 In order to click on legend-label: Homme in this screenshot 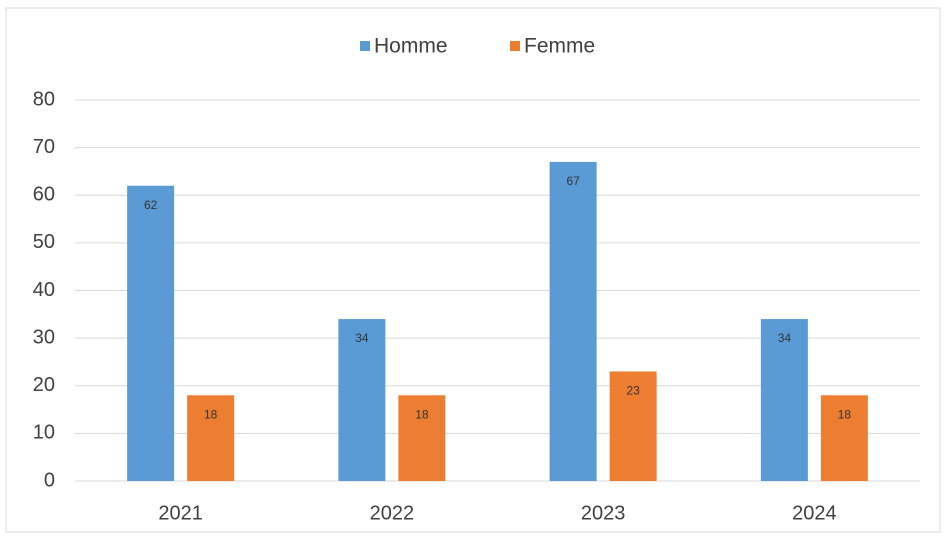, I will do `click(411, 46)`.